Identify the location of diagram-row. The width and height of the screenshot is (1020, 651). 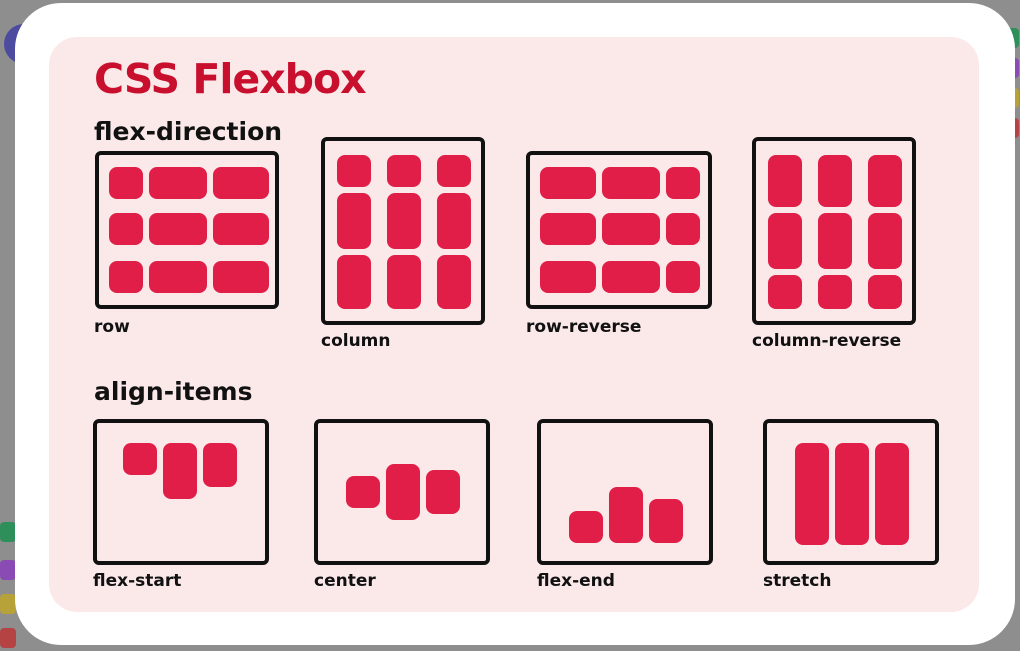
(187, 230).